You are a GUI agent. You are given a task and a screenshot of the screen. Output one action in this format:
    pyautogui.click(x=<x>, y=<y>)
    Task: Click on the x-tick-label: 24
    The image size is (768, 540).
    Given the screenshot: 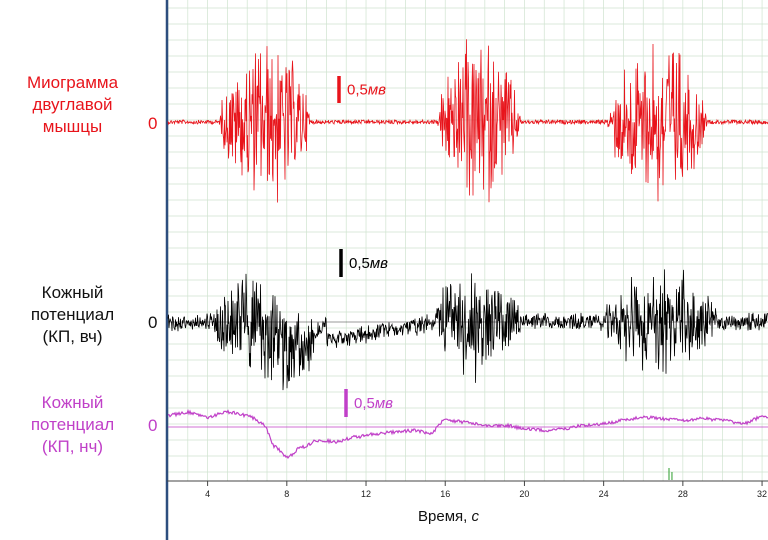 What is the action you would take?
    pyautogui.click(x=604, y=494)
    